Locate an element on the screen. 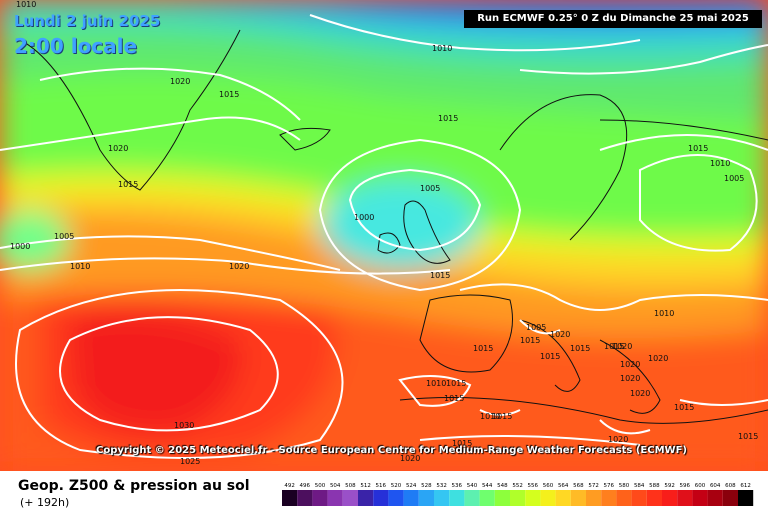 This screenshot has width=768, height=512. isobar-label: 1000 is located at coordinates (364, 217).